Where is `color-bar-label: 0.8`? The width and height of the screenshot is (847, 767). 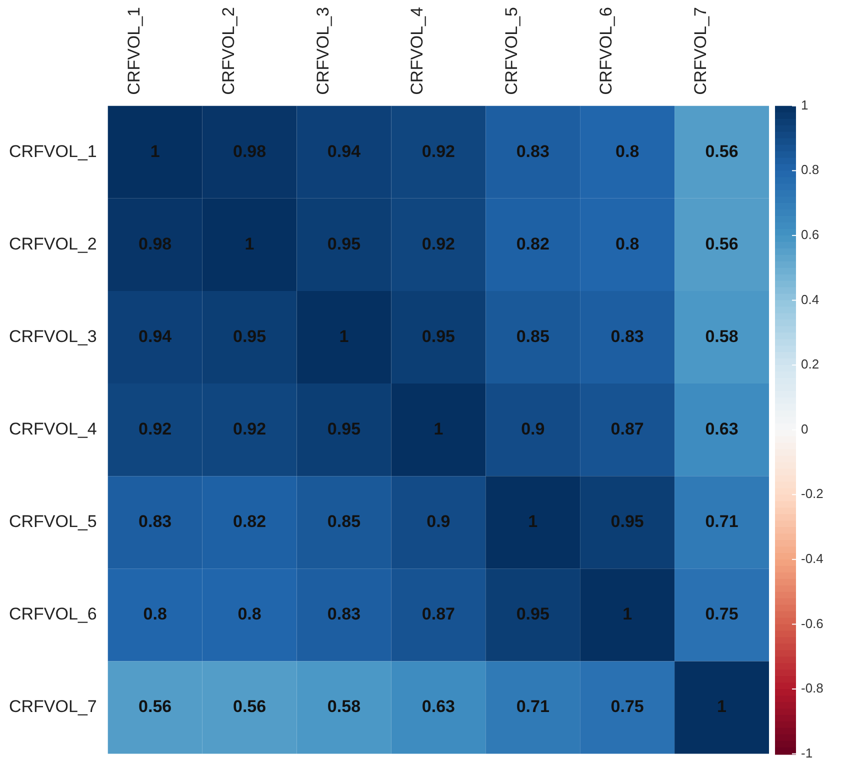
color-bar-label: 0.8 is located at coordinates (810, 170).